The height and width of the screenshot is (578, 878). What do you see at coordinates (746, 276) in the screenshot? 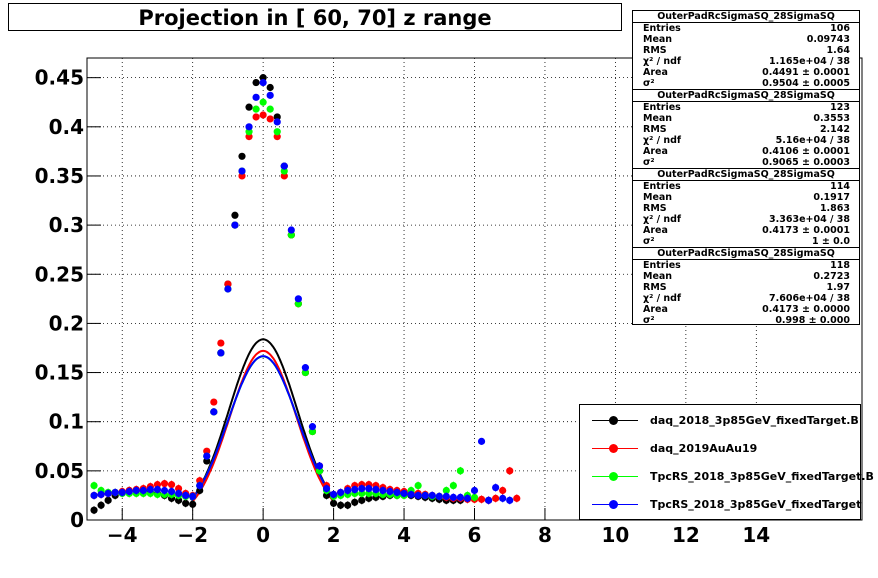
I see `stats-row-mean: Mean 0.2723` at bounding box center [746, 276].